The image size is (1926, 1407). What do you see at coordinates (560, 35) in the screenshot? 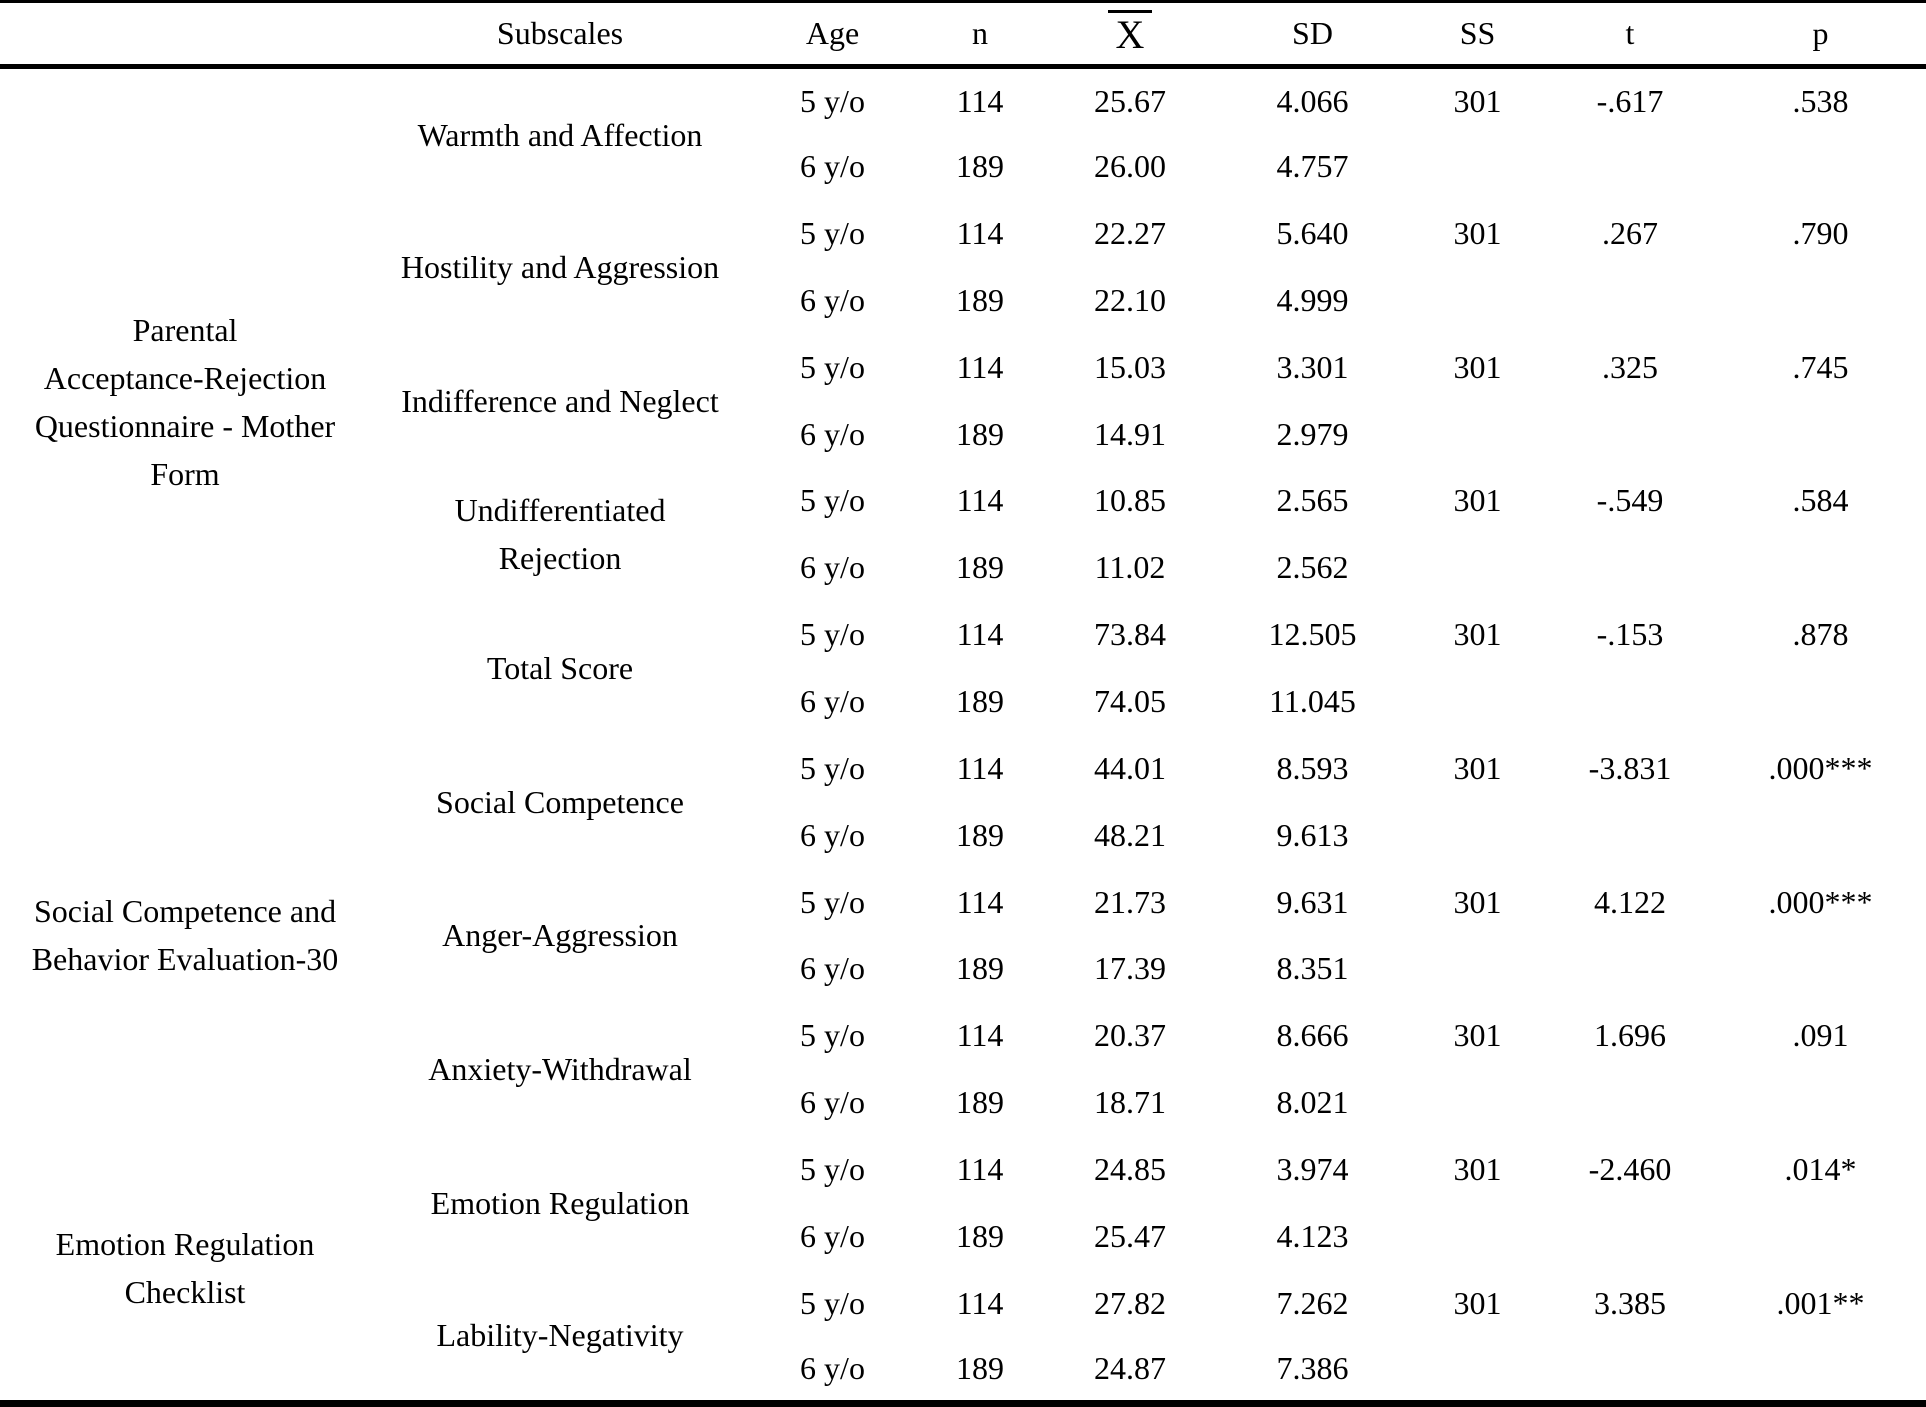
I see `column-header-subscales: Subscales` at bounding box center [560, 35].